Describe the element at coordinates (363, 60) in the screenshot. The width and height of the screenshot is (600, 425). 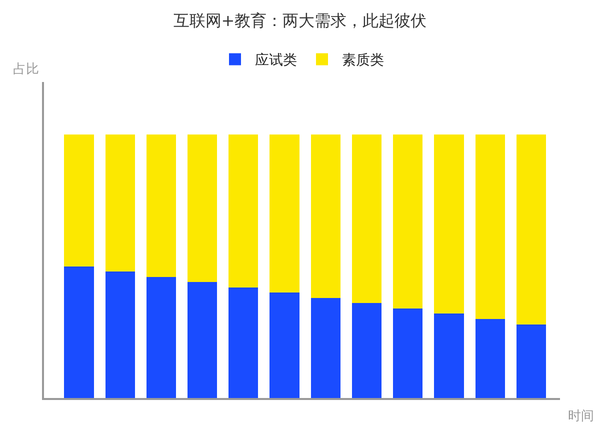
I see `legend-label: 素质类` at that location.